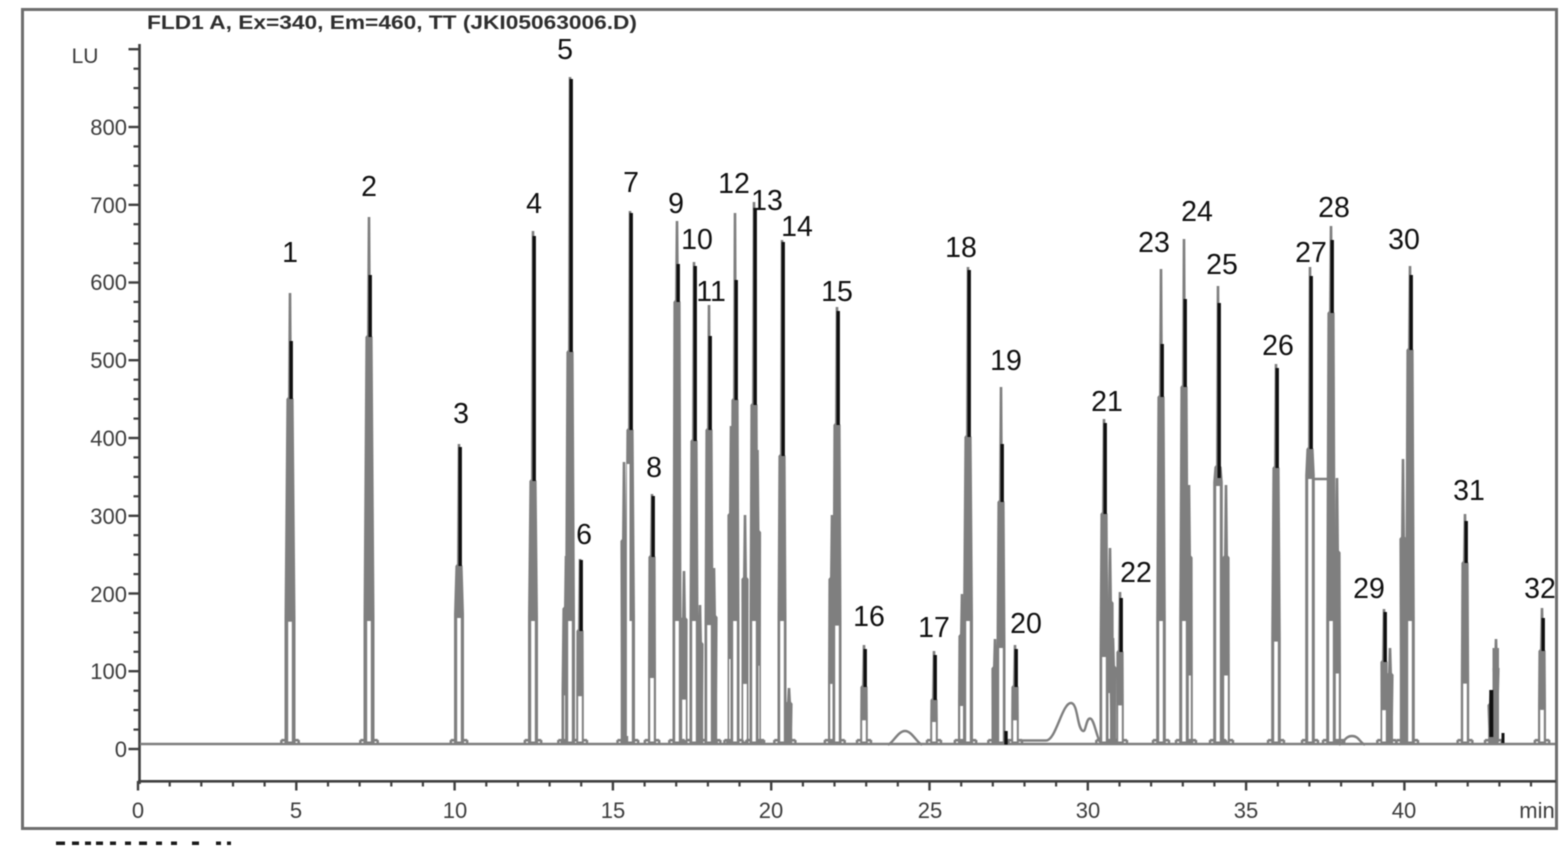  What do you see at coordinates (654, 468) in the screenshot?
I see `svg-text: 8` at bounding box center [654, 468].